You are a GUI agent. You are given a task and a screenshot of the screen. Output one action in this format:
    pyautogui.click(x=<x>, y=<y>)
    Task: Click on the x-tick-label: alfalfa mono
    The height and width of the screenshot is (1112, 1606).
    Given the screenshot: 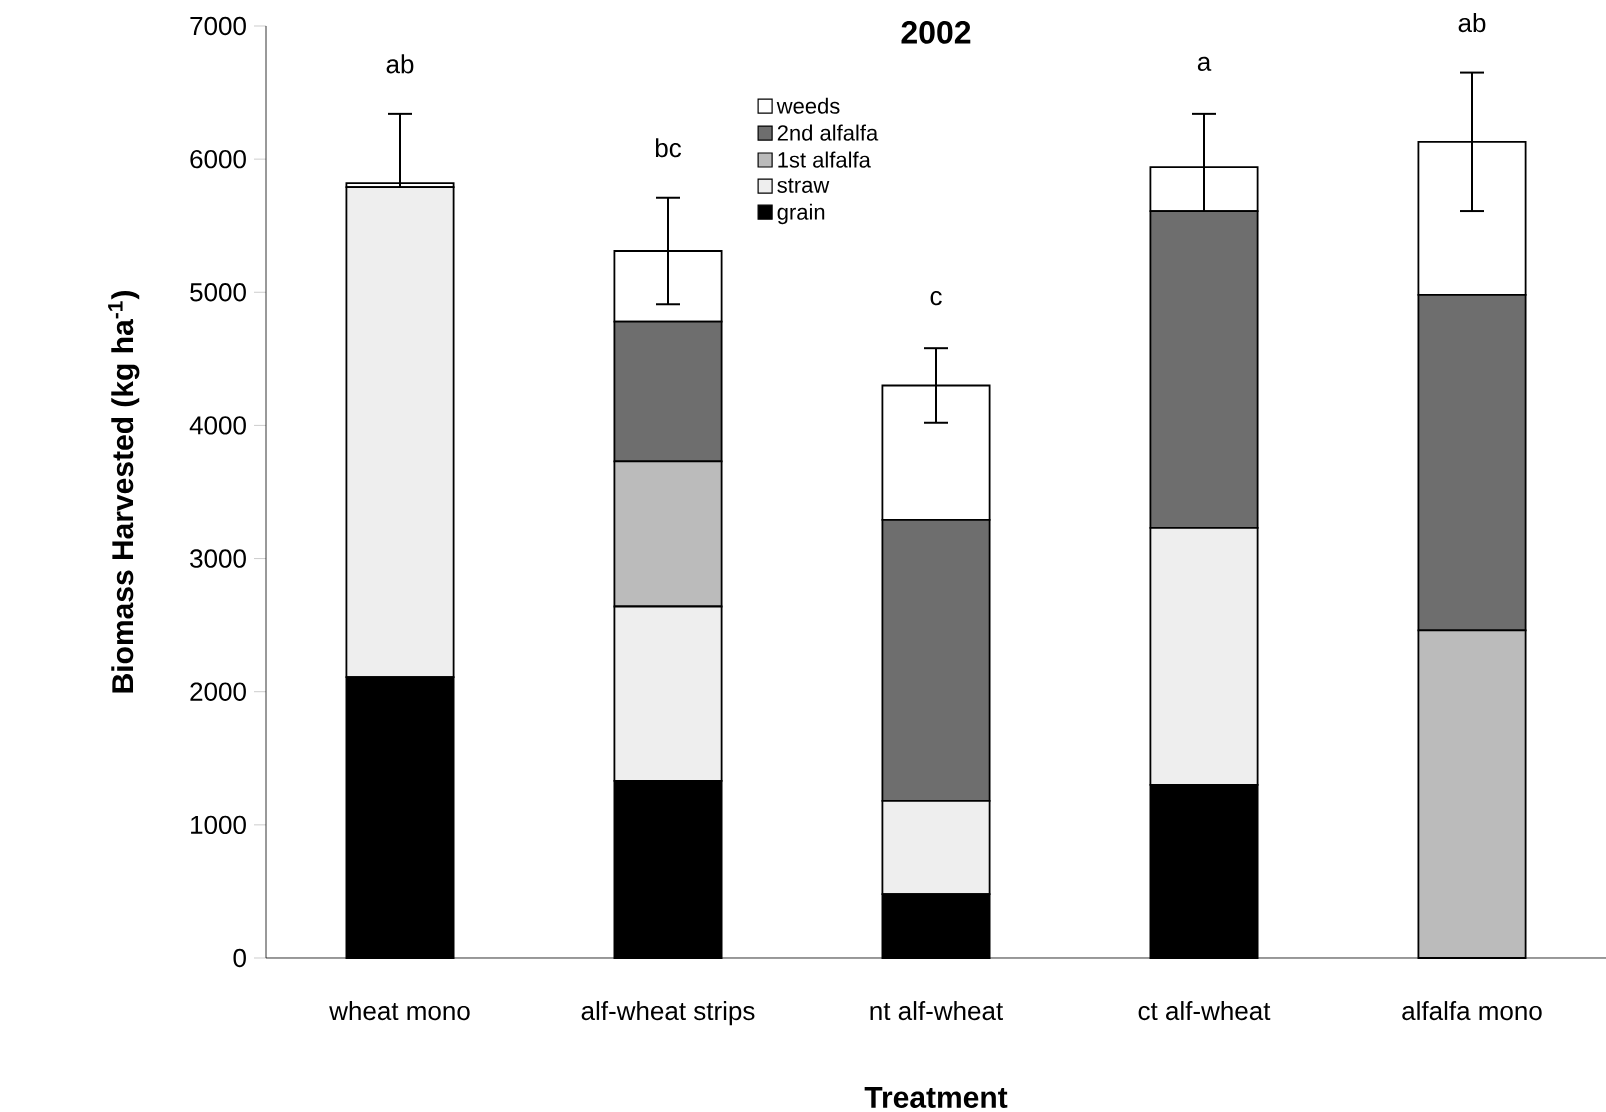 What is the action you would take?
    pyautogui.click(x=1472, y=1011)
    